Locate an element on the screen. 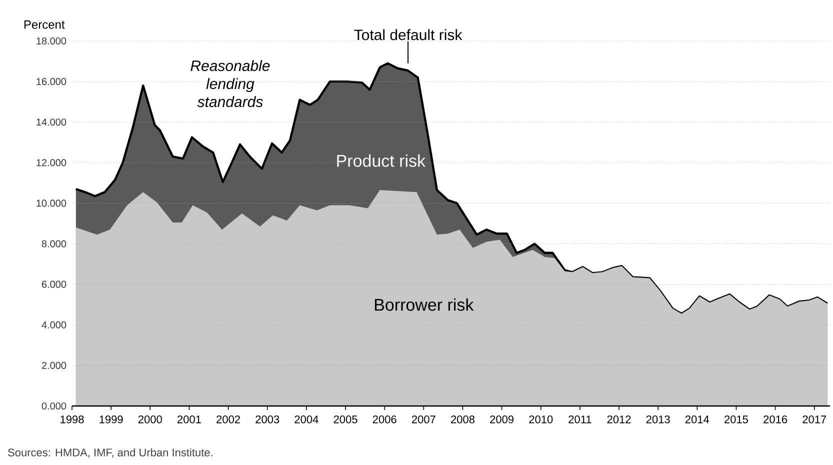 The height and width of the screenshot is (465, 833). annotation: Reasonable lending standards is located at coordinates (230, 84).